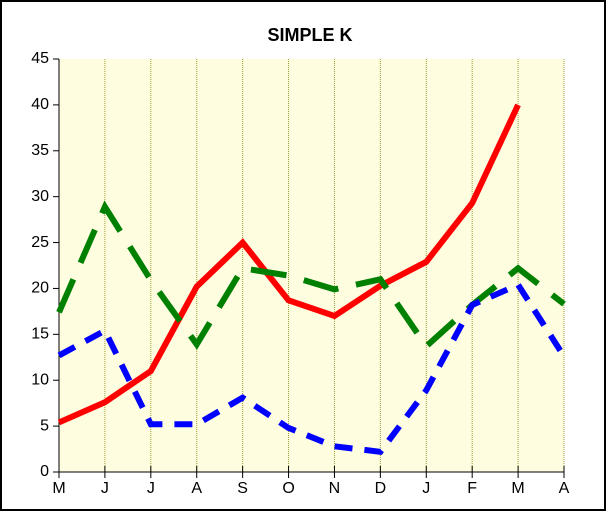 The width and height of the screenshot is (610, 512). Describe the element at coordinates (40, 334) in the screenshot. I see `y-tick-label: 15` at that location.